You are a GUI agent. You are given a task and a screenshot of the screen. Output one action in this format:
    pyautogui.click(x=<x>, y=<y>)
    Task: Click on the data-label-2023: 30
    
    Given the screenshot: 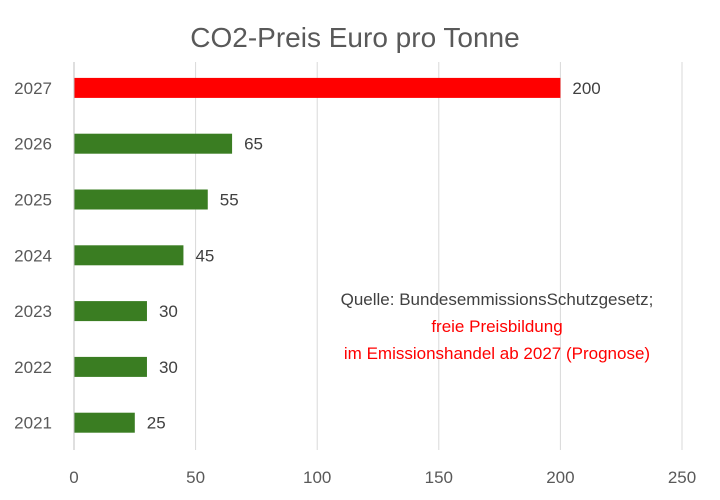 What is the action you would take?
    pyautogui.click(x=168, y=311)
    